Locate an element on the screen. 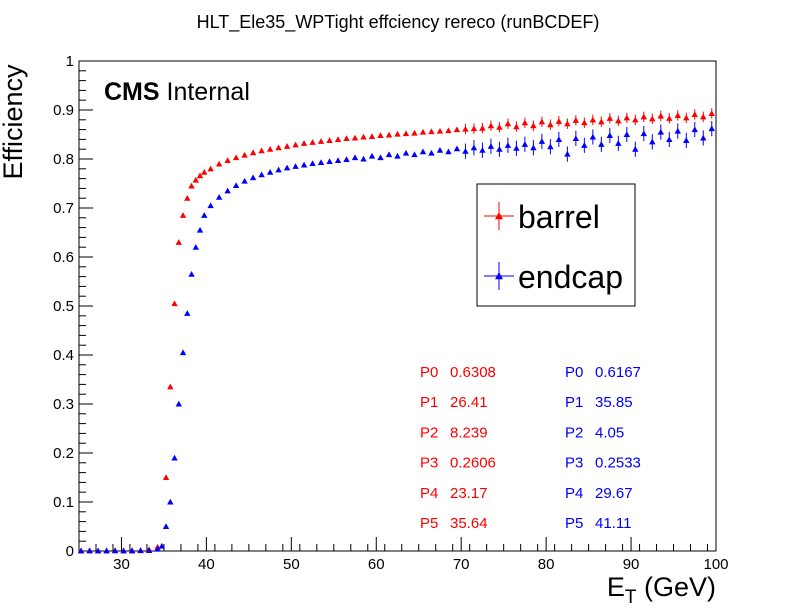 The width and height of the screenshot is (796, 612). x-axis-ticks: 30 40 50 60 70 80 90 100 is located at coordinates (403, 555).